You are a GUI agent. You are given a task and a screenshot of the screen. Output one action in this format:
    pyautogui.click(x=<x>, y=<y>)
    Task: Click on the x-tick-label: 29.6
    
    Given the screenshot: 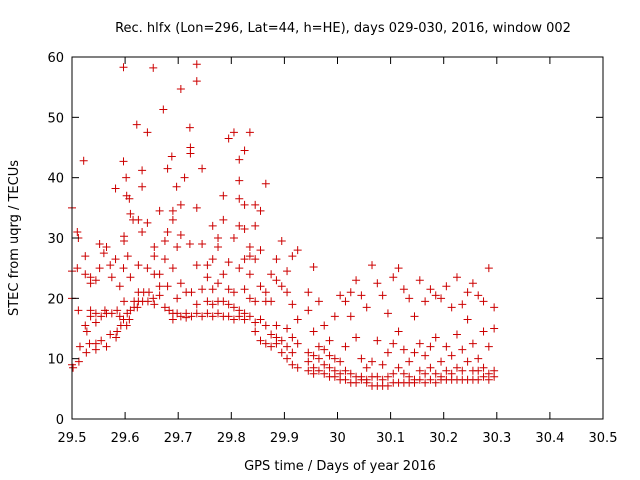 What is the action you would take?
    pyautogui.click(x=125, y=438)
    